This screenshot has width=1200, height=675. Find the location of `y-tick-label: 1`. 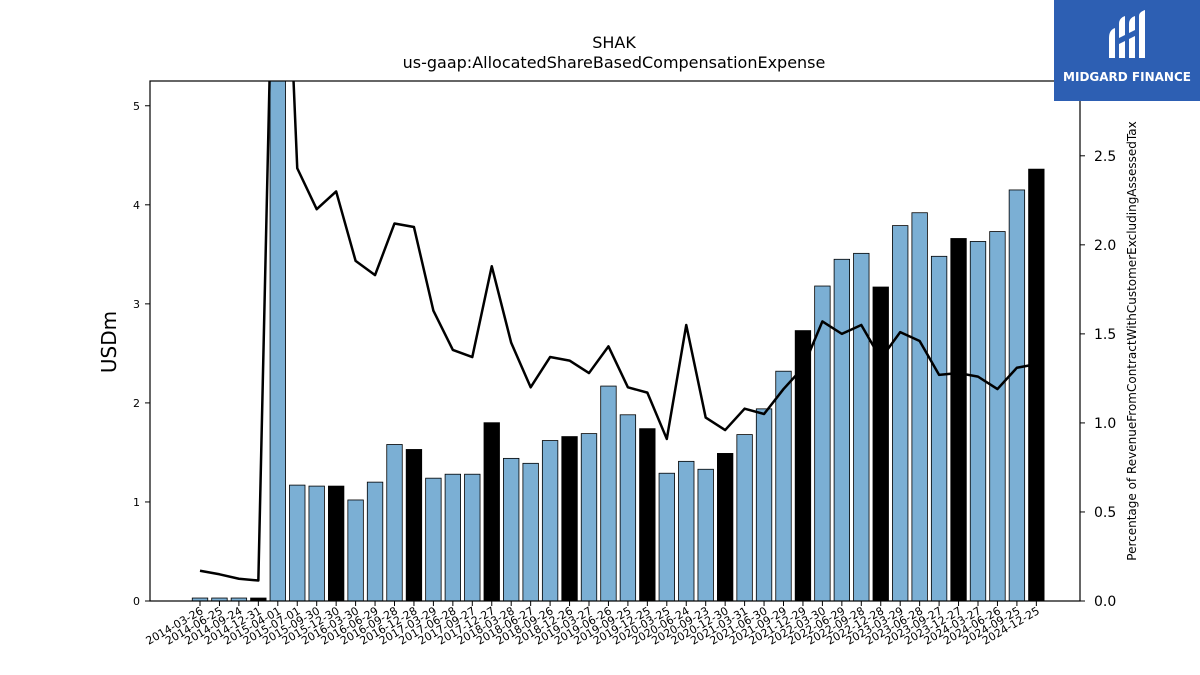

y-tick-label: 1 is located at coordinates (136, 502).